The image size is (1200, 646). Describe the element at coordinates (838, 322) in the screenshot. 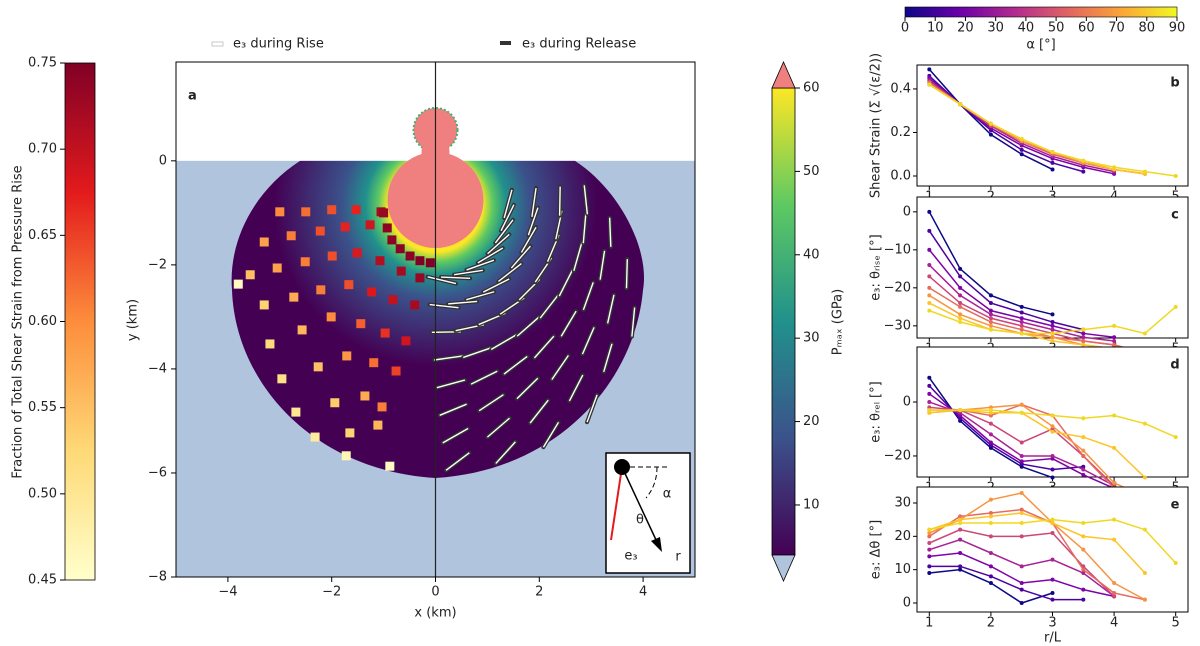

I see `colorbar-label: Pₘₐₓ (GPa)` at that location.